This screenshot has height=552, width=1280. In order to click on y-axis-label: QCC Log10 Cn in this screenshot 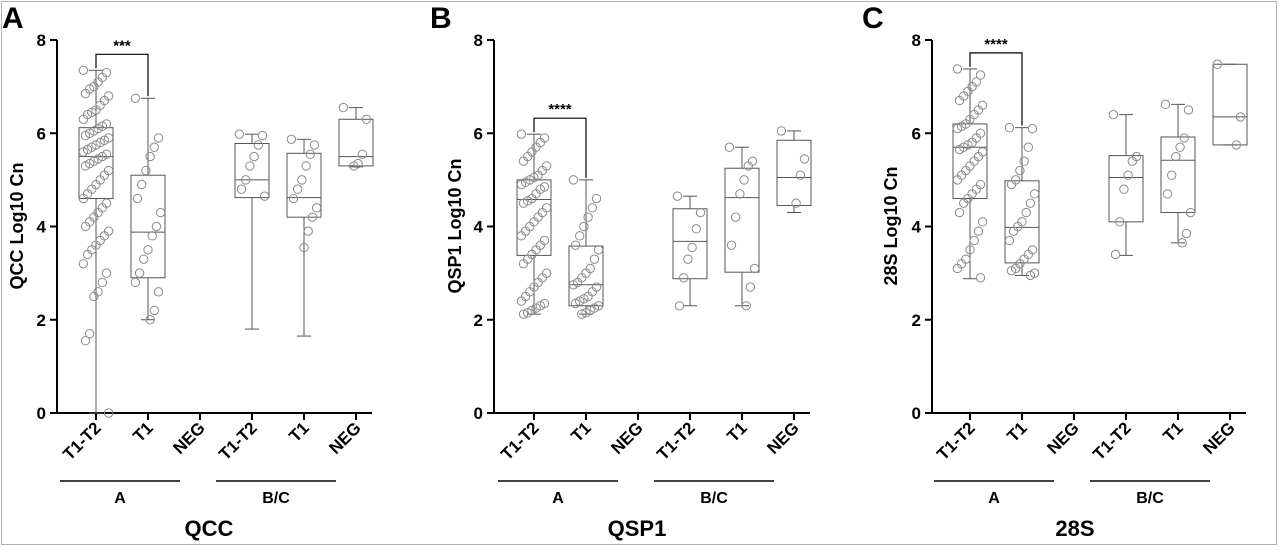, I will do `click(17, 225)`.